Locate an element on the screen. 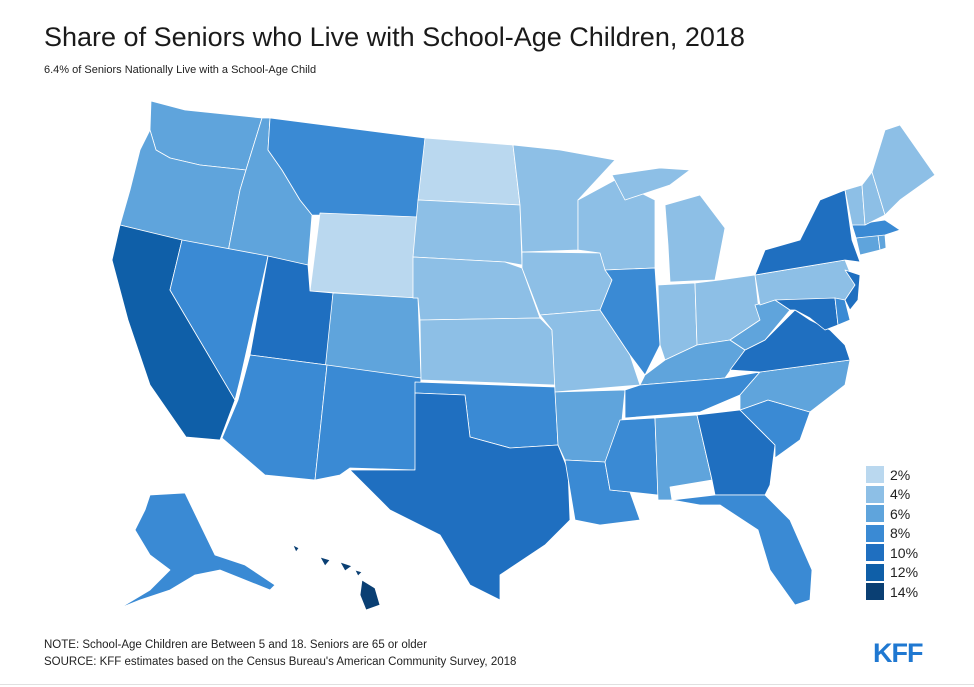 Image resolution: width=974 pixels, height=687 pixels. state-colorado is located at coordinates (373, 335).